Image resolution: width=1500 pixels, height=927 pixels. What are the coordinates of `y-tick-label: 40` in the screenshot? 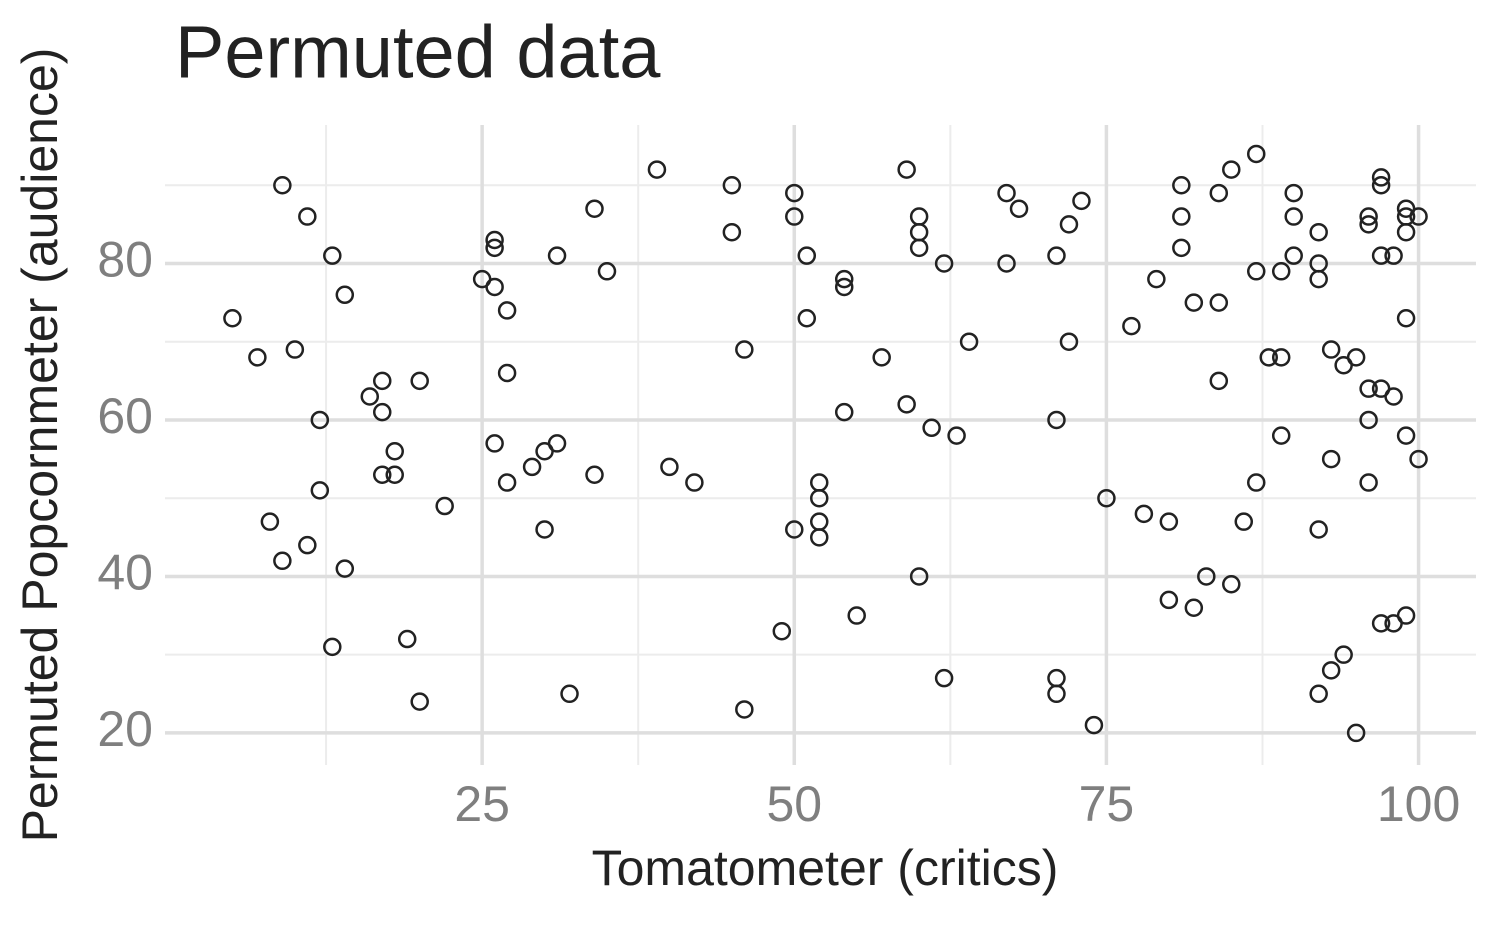 It's located at (125, 573).